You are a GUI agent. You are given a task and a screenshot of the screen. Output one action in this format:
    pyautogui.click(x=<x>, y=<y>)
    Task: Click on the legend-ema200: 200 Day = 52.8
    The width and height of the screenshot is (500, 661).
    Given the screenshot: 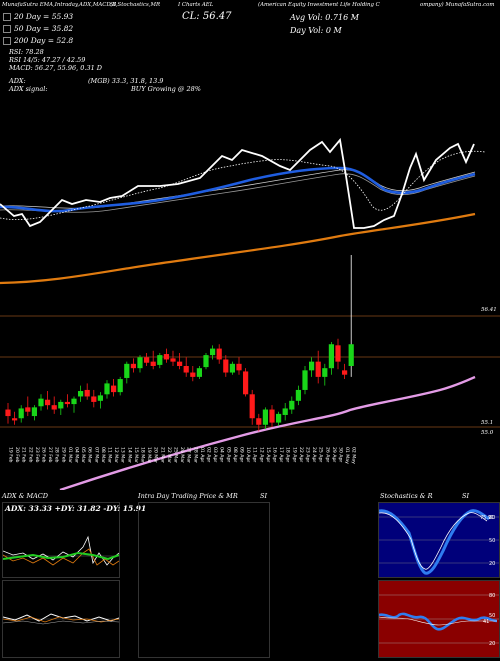 What is the action you would take?
    pyautogui.click(x=38, y=40)
    